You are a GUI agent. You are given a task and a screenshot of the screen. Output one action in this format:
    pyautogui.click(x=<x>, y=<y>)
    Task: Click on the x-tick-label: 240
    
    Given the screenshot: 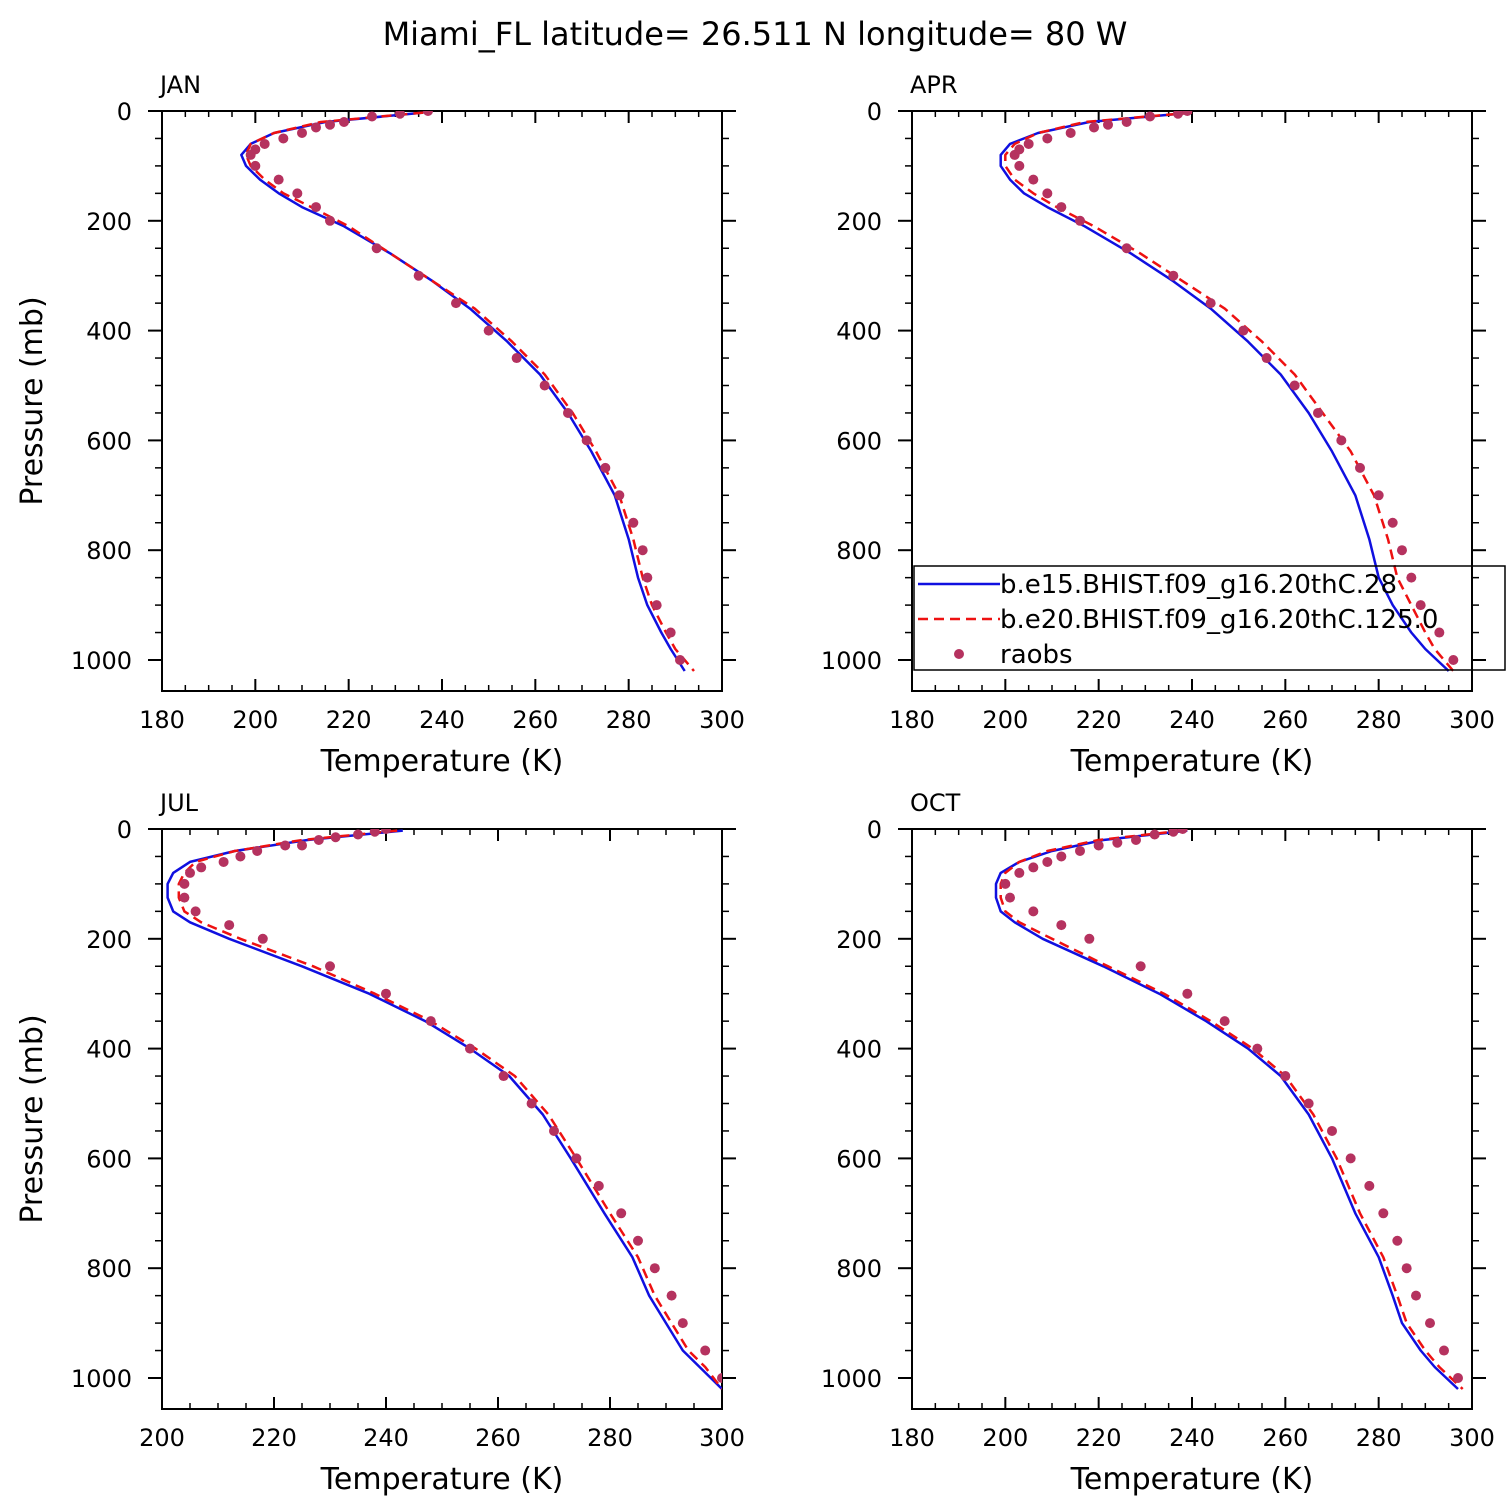 What is the action you would take?
    pyautogui.click(x=386, y=1438)
    